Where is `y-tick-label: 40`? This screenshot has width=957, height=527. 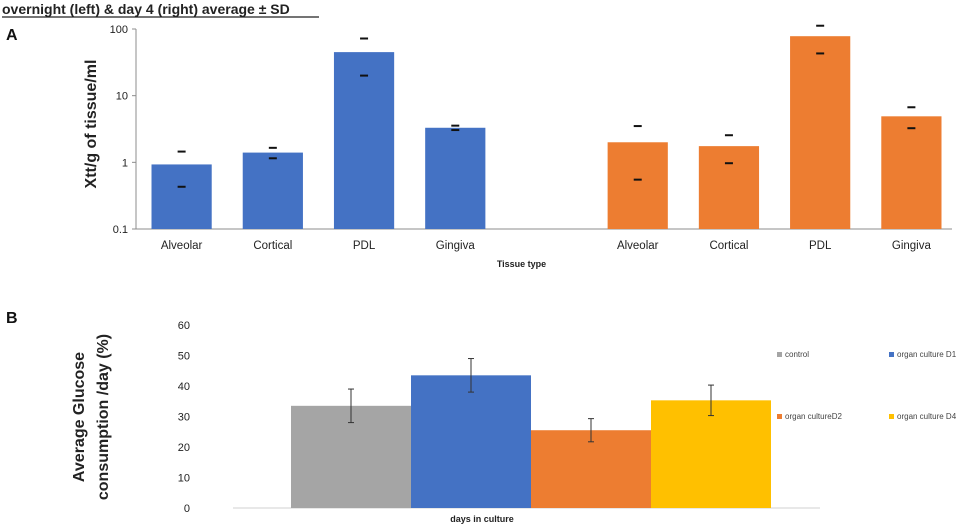 y-tick-label: 40 is located at coordinates (184, 387).